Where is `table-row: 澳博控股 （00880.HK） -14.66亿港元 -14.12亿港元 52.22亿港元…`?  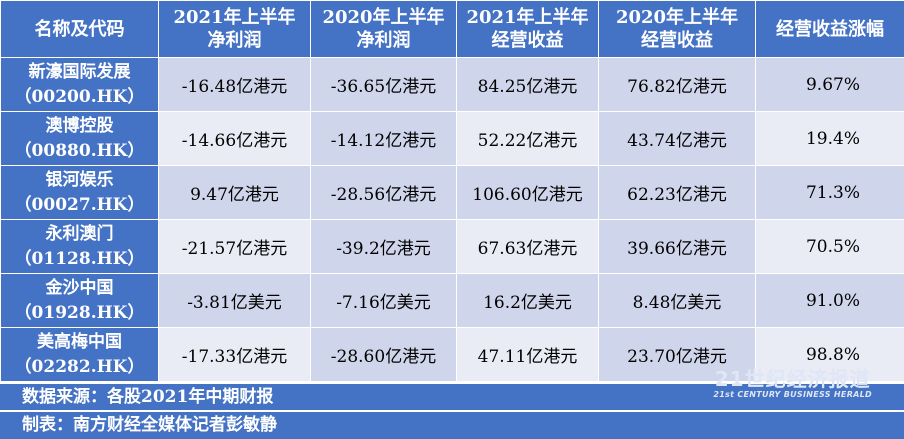
table-row: 澳博控股 （00880.HK） -14.66亿港元 -14.12亿港元 52.22亿港元… is located at coordinates (452, 138).